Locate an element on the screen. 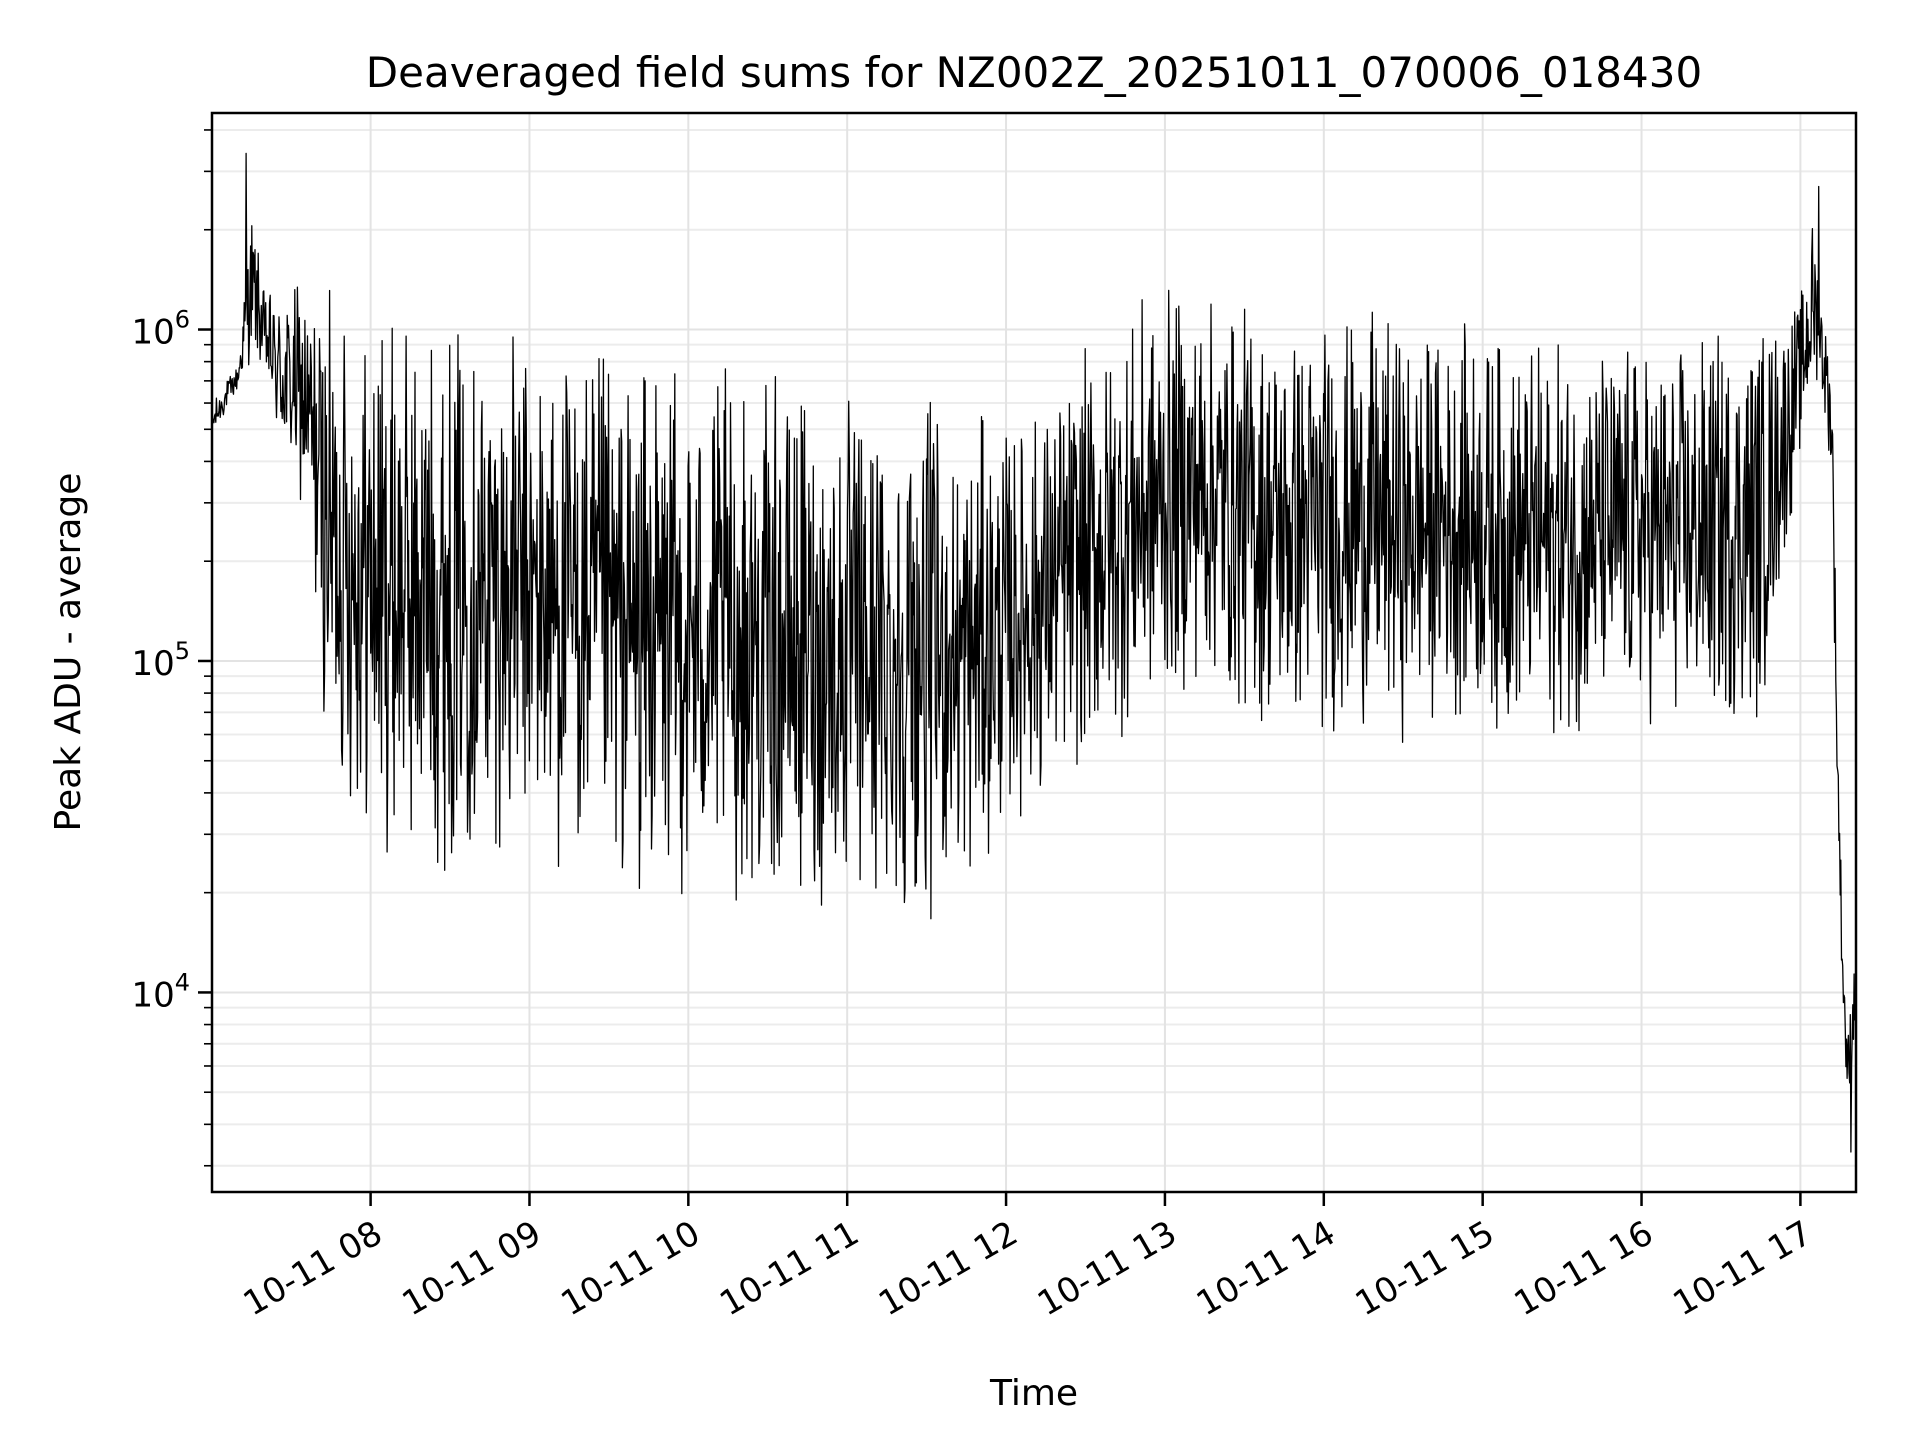  y-axis: 10⁴ 10⁵ 10⁶ is located at coordinates (171, 648).